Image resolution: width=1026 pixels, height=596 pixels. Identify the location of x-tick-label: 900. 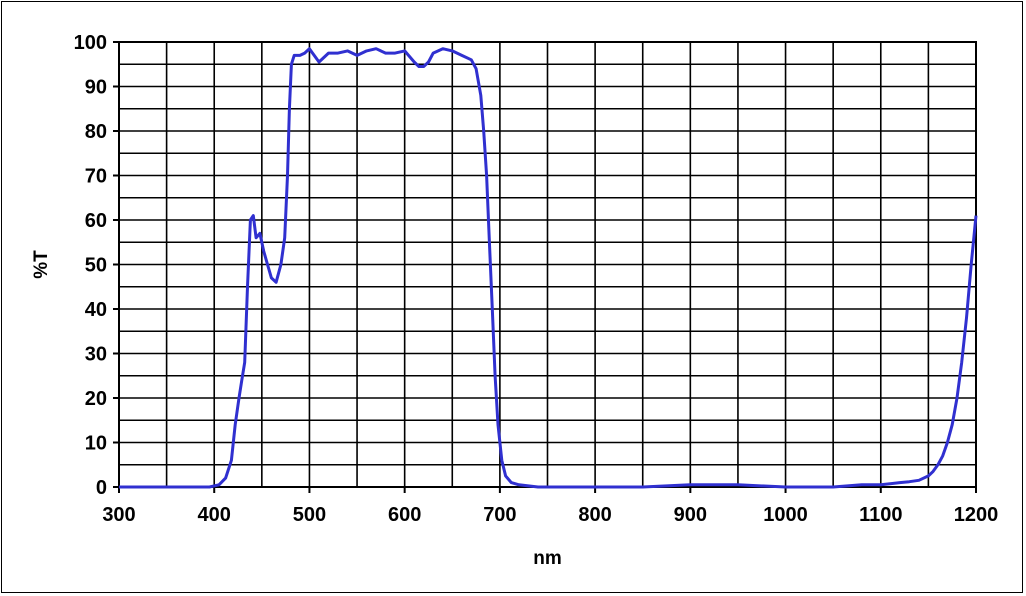
(690, 515).